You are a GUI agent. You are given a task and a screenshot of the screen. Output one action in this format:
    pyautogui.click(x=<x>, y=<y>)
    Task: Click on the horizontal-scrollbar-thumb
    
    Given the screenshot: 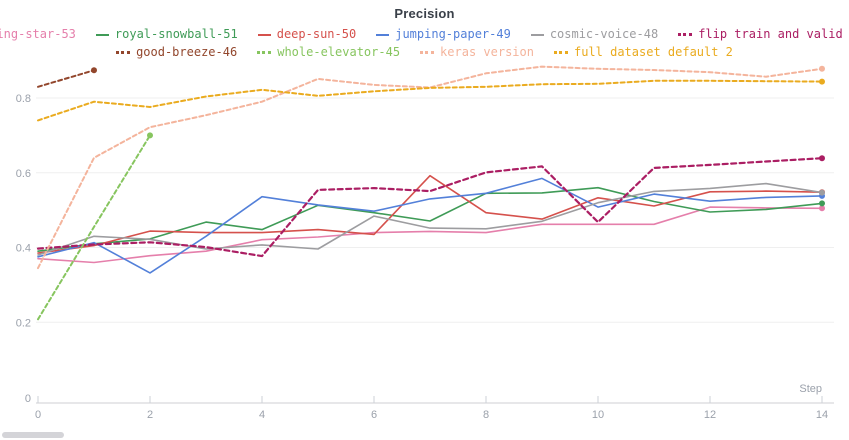 What is the action you would take?
    pyautogui.click(x=33, y=435)
    